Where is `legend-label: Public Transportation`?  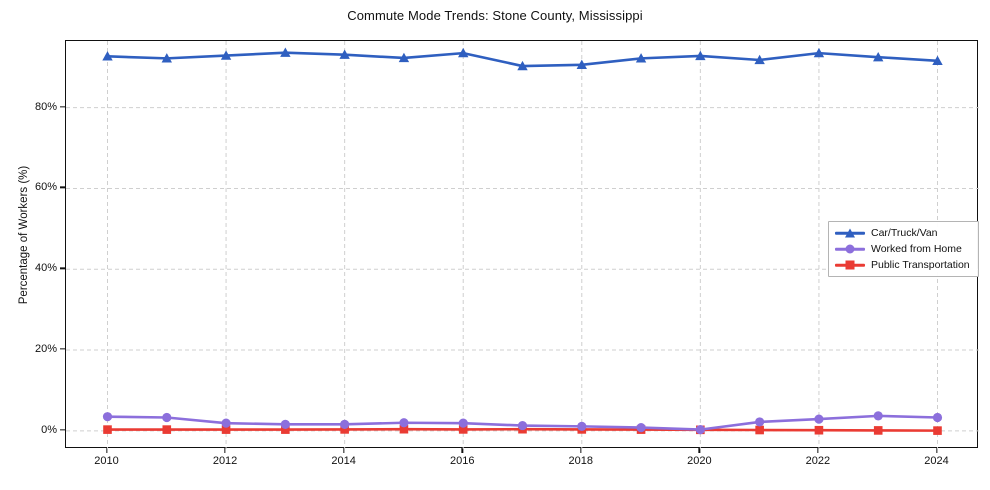
legend-label: Public Transportation is located at coordinates (920, 264).